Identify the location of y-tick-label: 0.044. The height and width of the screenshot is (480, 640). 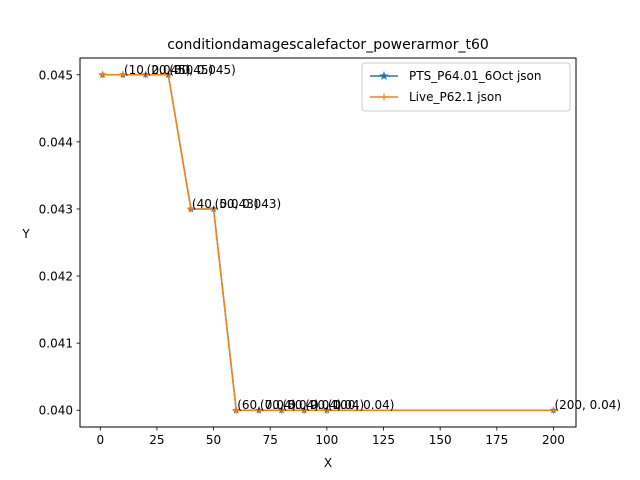
(56, 142).